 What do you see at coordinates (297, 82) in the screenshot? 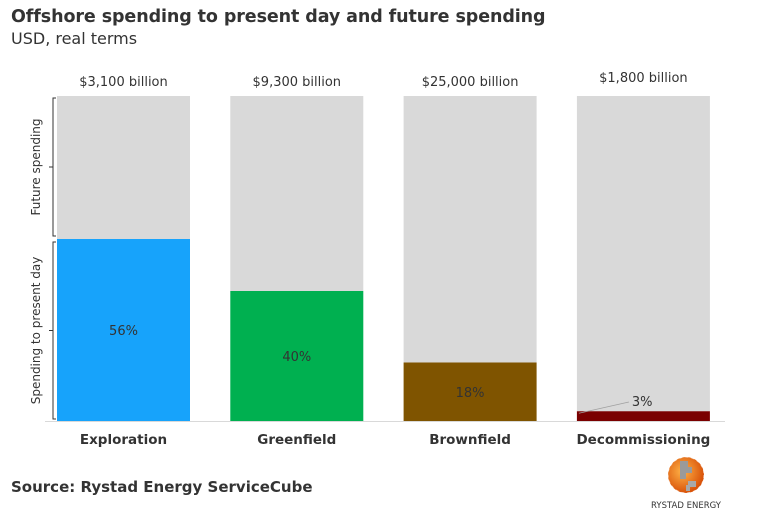
I see `total-label: $9,300 billion` at bounding box center [297, 82].